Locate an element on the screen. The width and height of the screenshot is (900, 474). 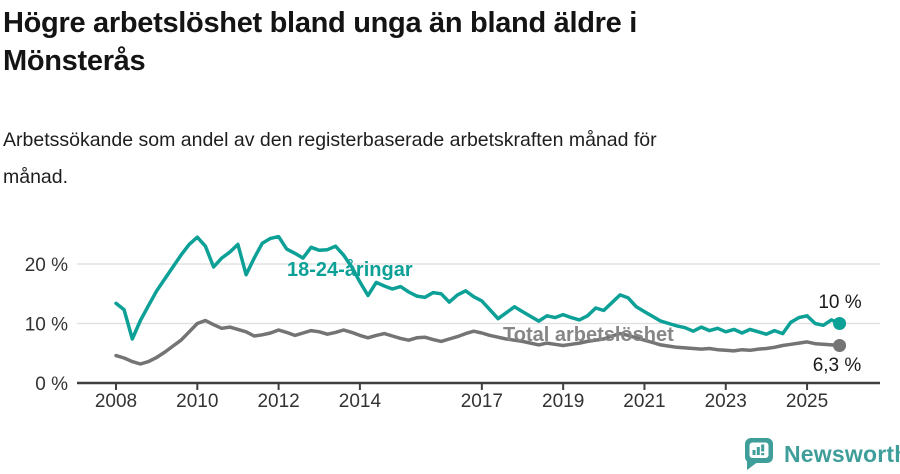
series-end-value-0: 10 % is located at coordinates (839, 302).